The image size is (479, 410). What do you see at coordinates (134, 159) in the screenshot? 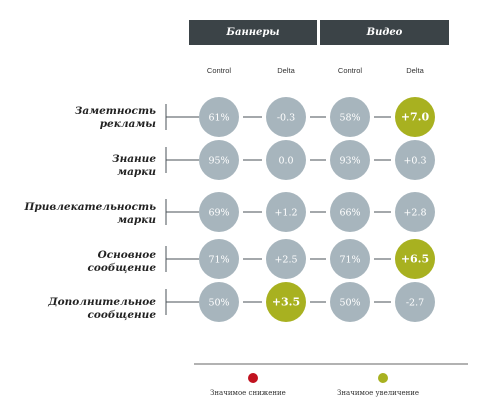
I see `row-label-line: Знание` at bounding box center [134, 159].